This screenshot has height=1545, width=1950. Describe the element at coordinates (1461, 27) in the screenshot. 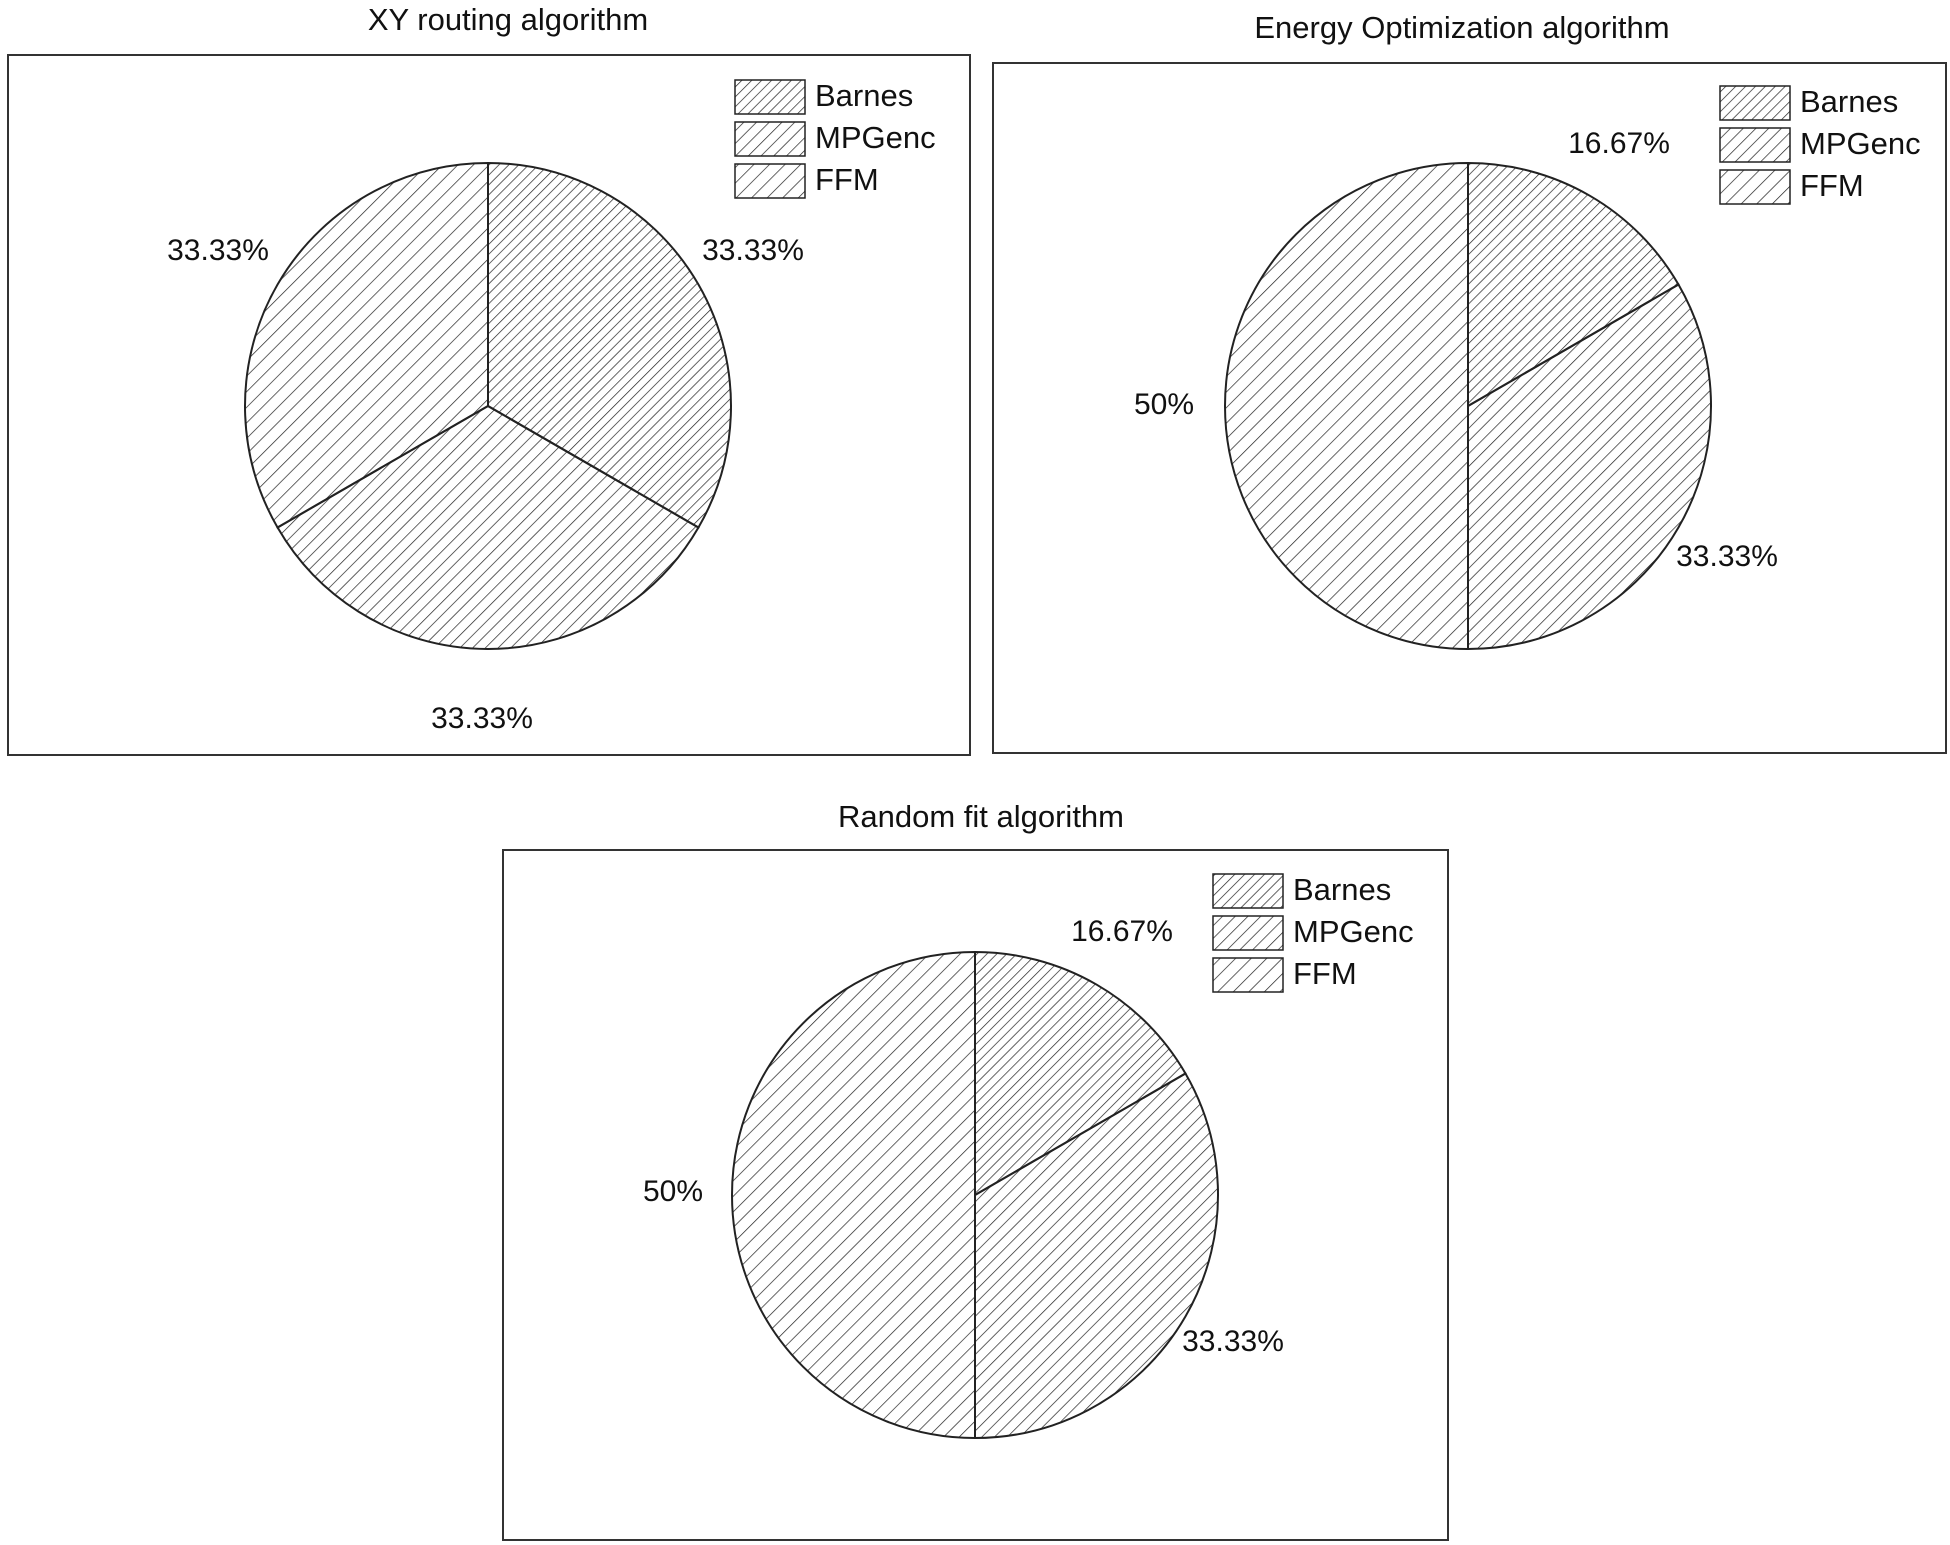

I see `chart-title: Energy Optimization algorithm` at that location.